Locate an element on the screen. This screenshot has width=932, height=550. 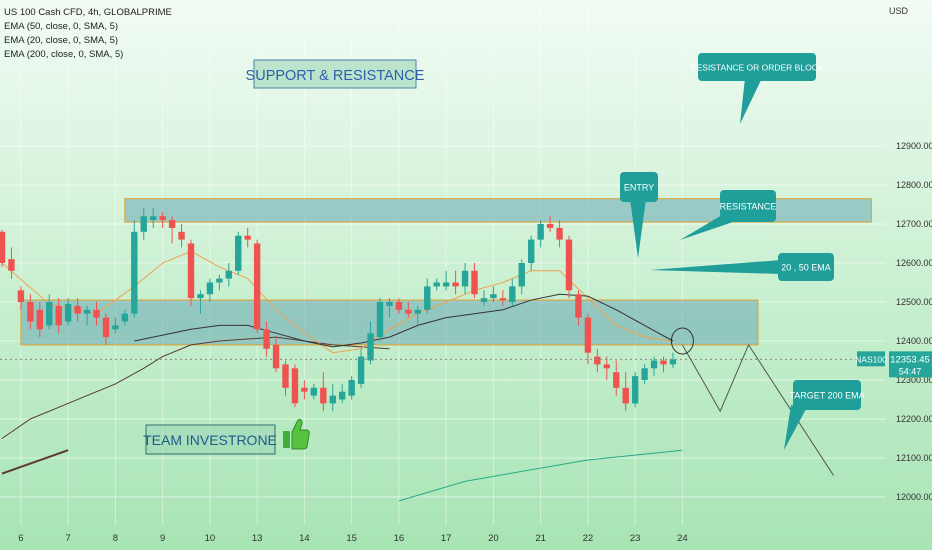
entry-callout-box is located at coordinates (639, 187).